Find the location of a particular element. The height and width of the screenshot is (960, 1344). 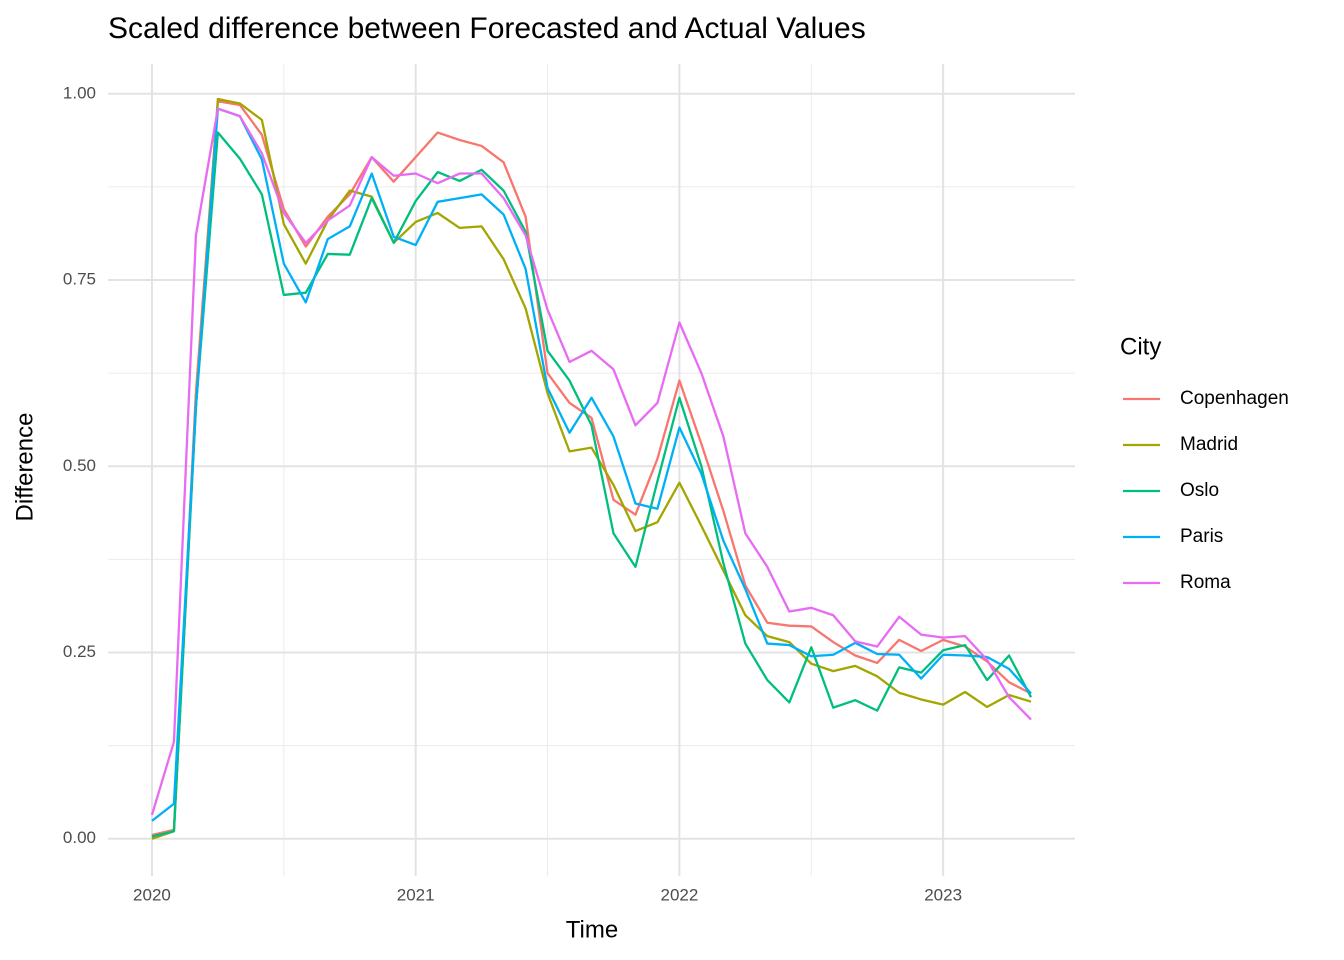

x-tick-label: 2022 is located at coordinates (679, 894).